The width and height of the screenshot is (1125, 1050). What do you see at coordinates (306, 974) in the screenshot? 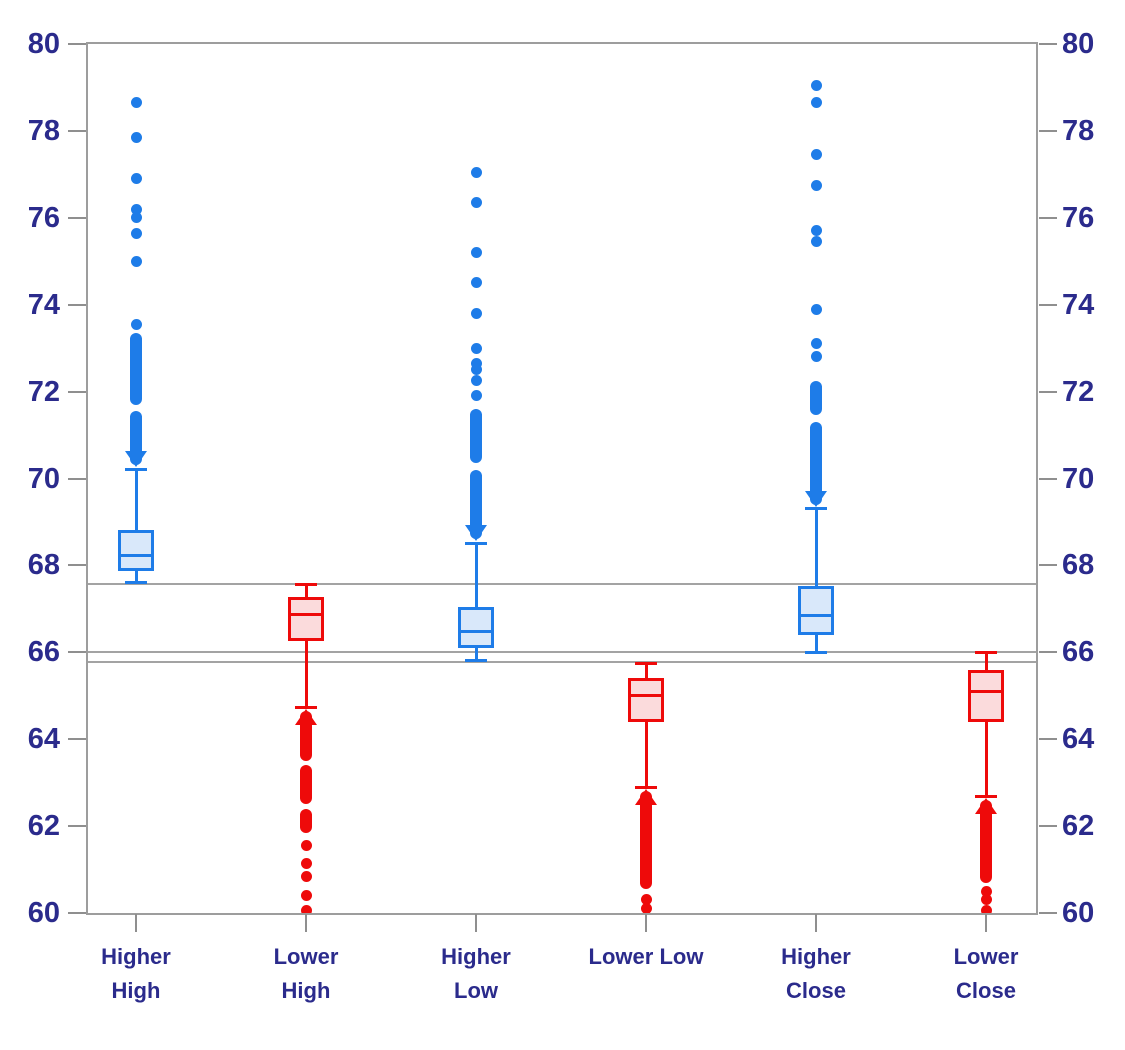
I see `x-category-label-lower-high: Lower High` at bounding box center [306, 974].